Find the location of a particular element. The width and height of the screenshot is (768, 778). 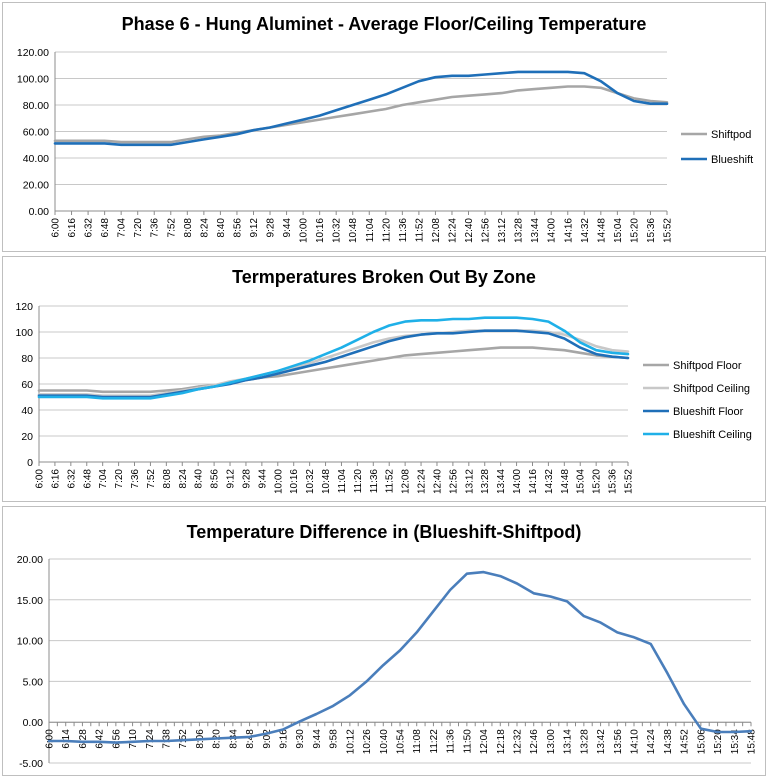

x-tick-label: 13:14 is located at coordinates (568, 741).